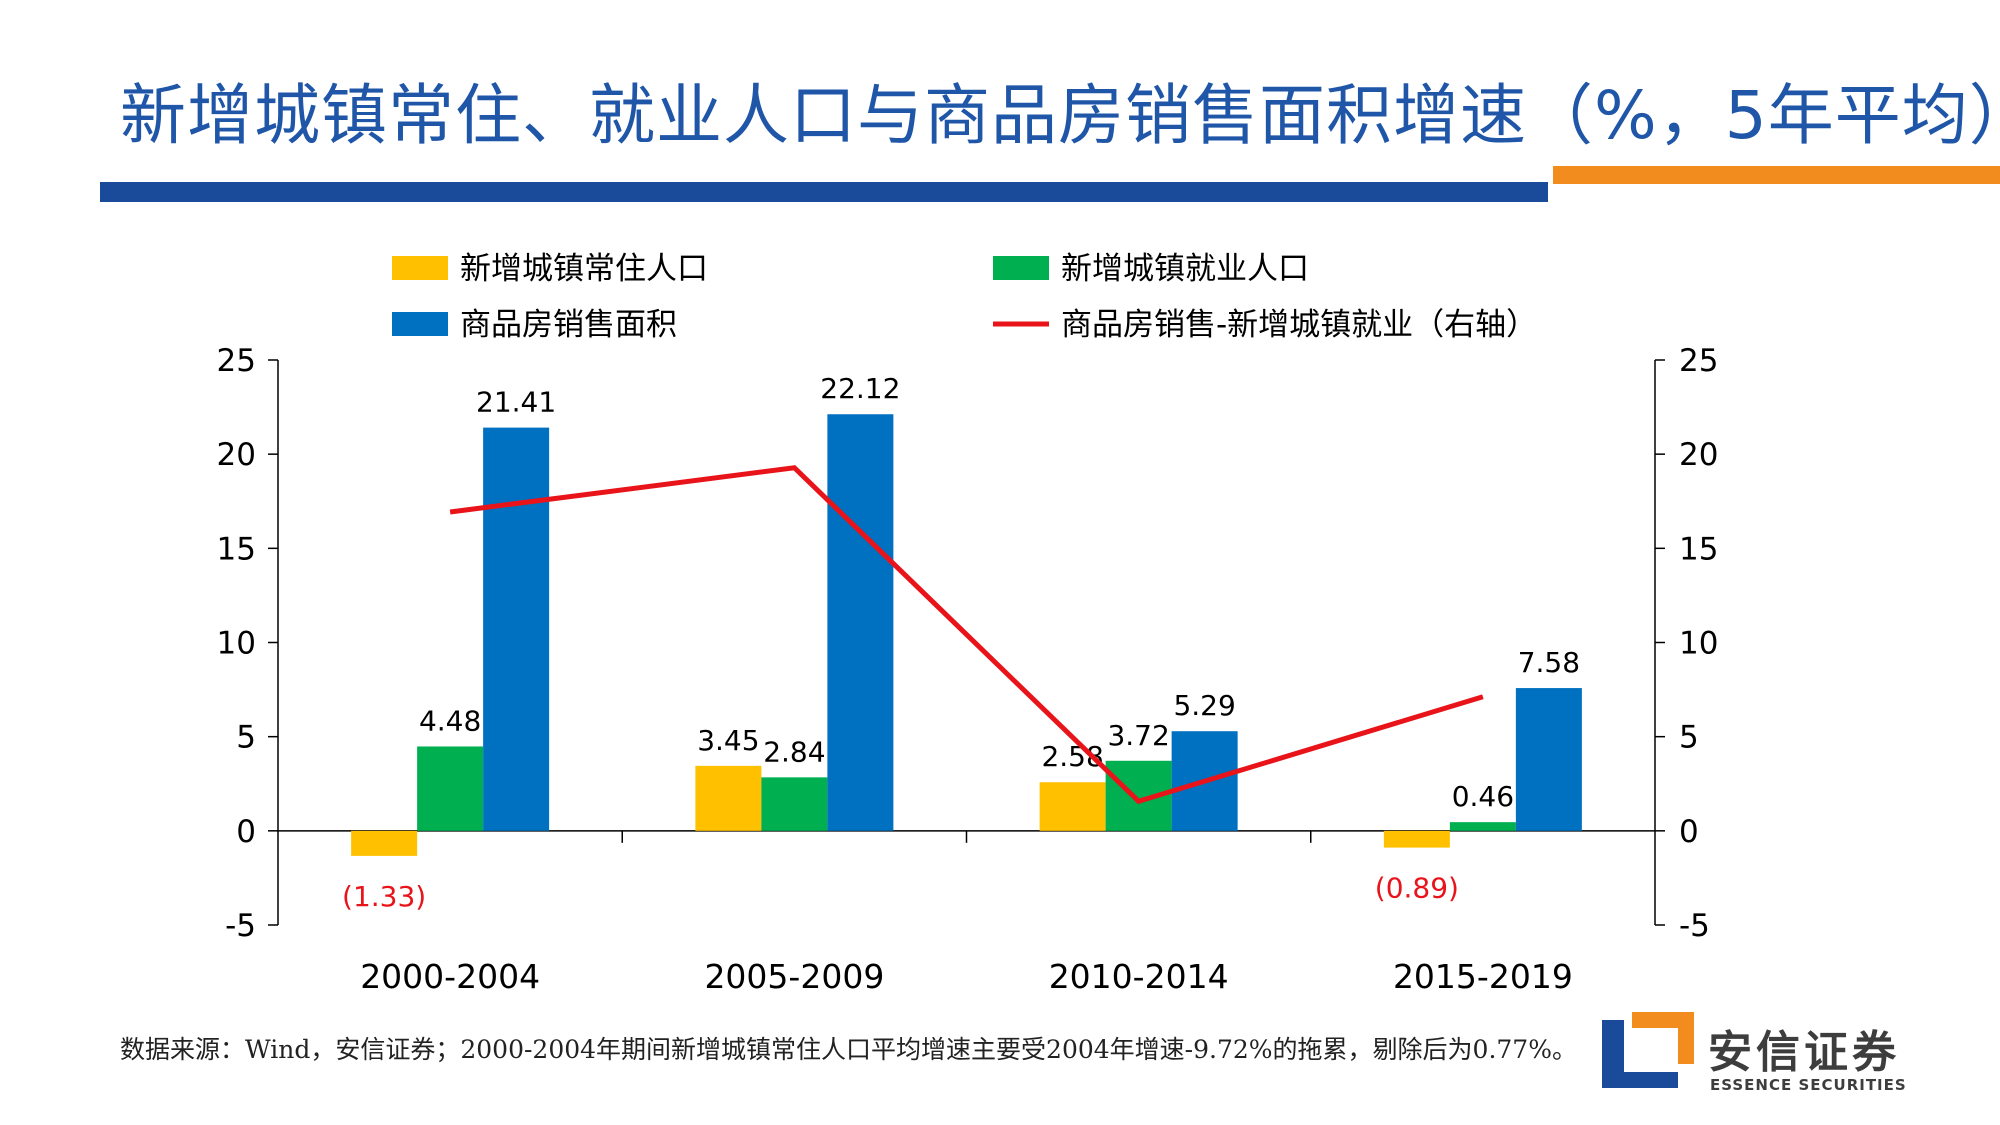 Image resolution: width=2000 pixels, height=1125 pixels. I want to click on bar-data-label: 3.72, so click(1138, 735).